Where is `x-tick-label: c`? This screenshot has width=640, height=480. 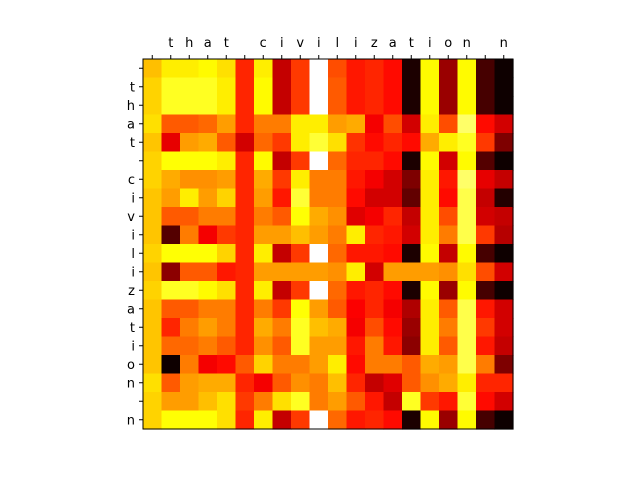
x-tick-label: c is located at coordinates (263, 43).